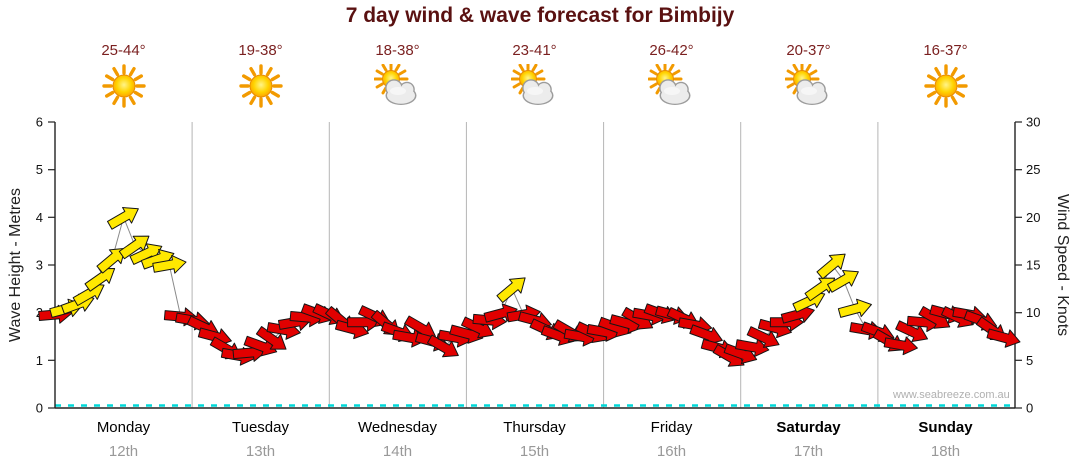 The width and height of the screenshot is (1080, 475). I want to click on svg-text: 1, so click(39, 360).